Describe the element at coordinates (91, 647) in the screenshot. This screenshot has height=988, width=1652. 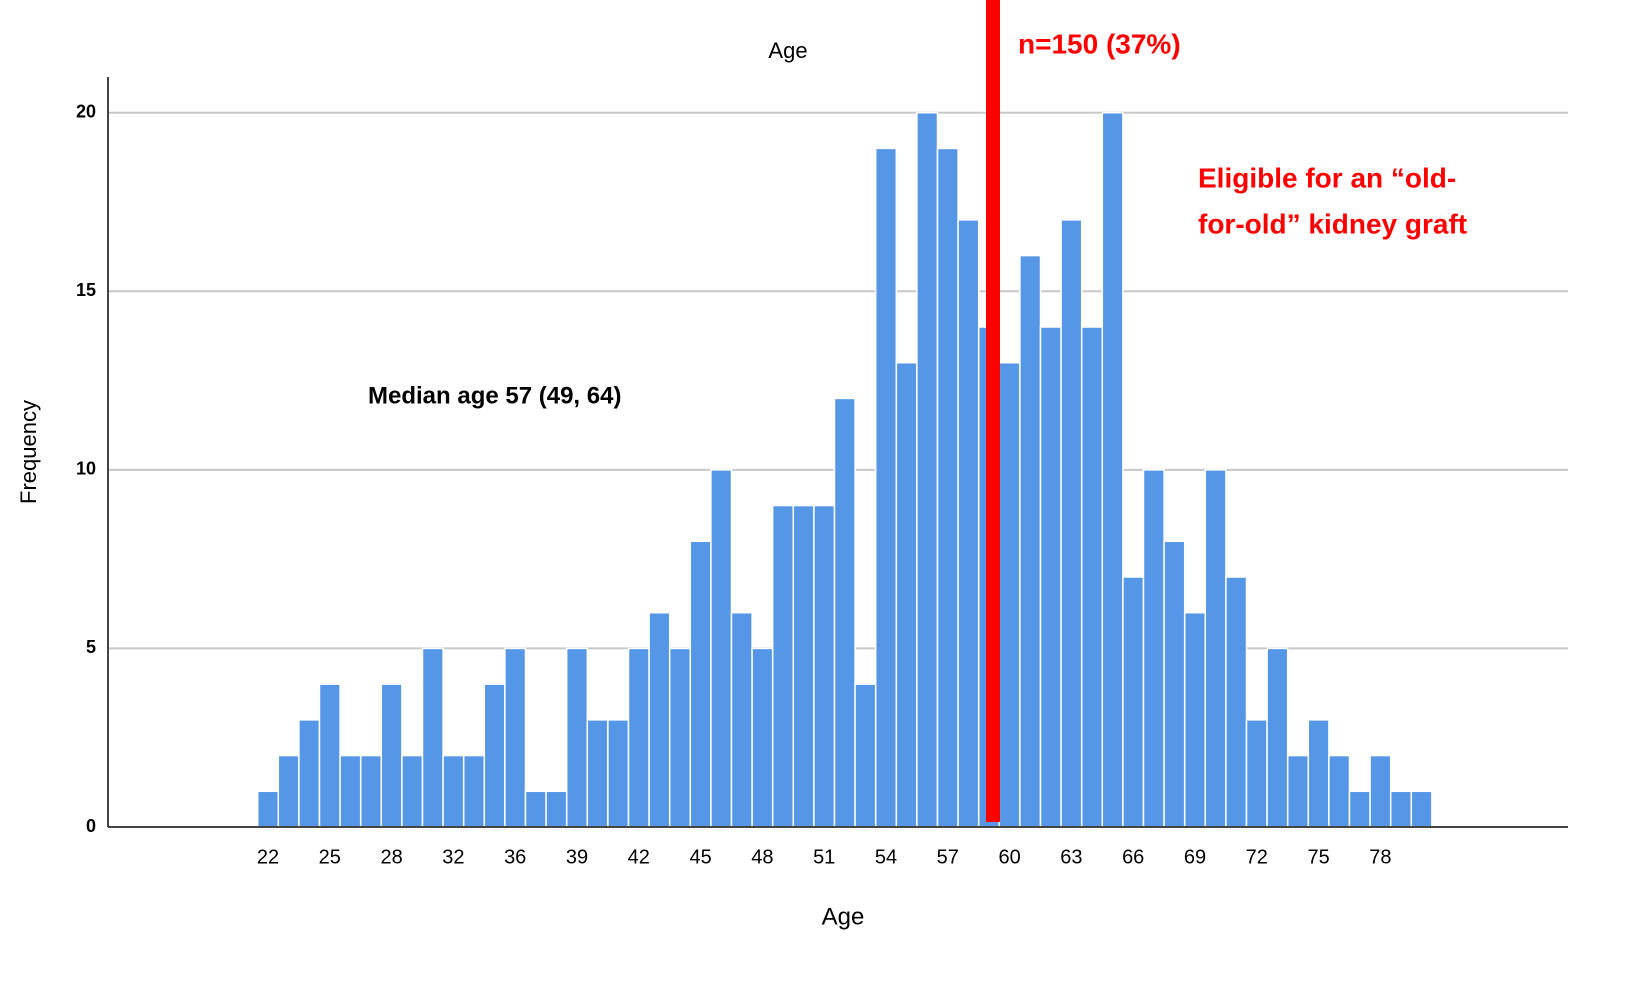
I see `y-tick-label: 5` at that location.